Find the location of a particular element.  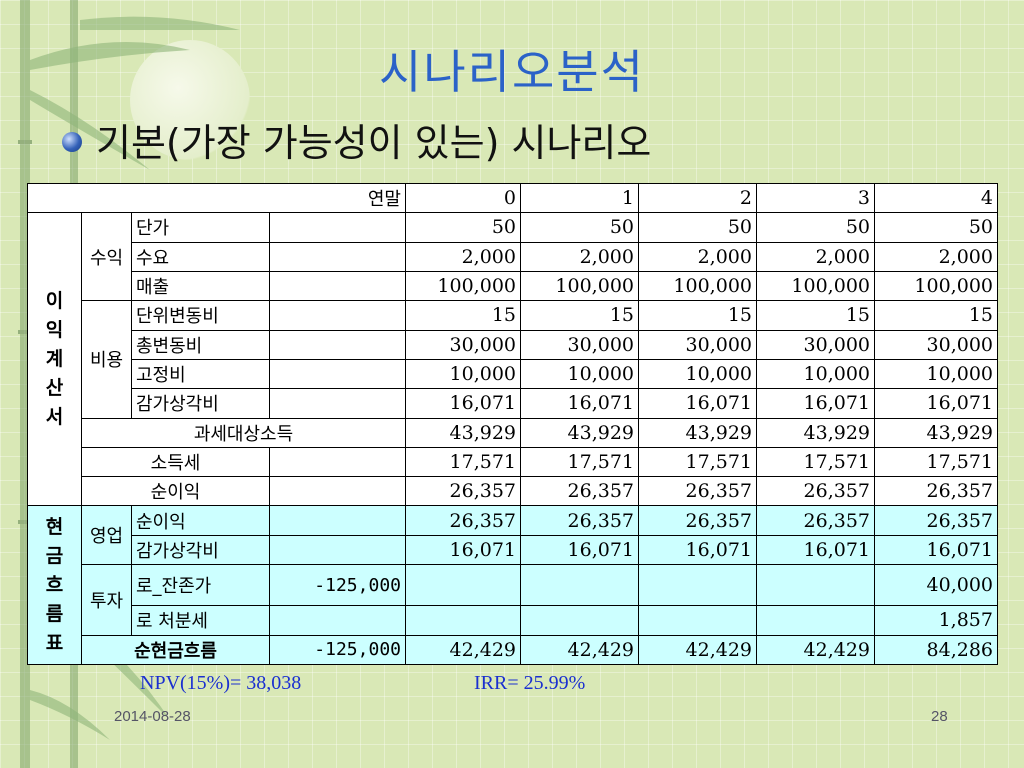

row-label-salvage-tax: 로 처분세 is located at coordinates (200, 620).